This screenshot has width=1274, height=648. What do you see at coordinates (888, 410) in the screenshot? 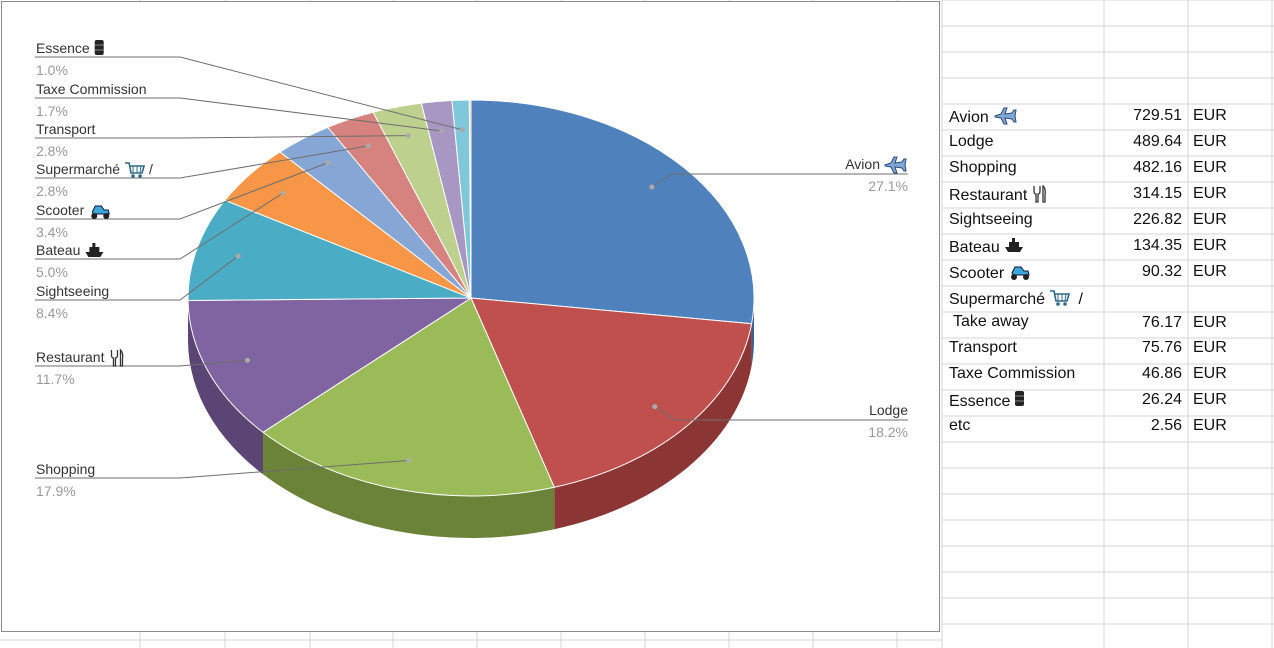
I see `pie-label-name: Lodge` at bounding box center [888, 410].